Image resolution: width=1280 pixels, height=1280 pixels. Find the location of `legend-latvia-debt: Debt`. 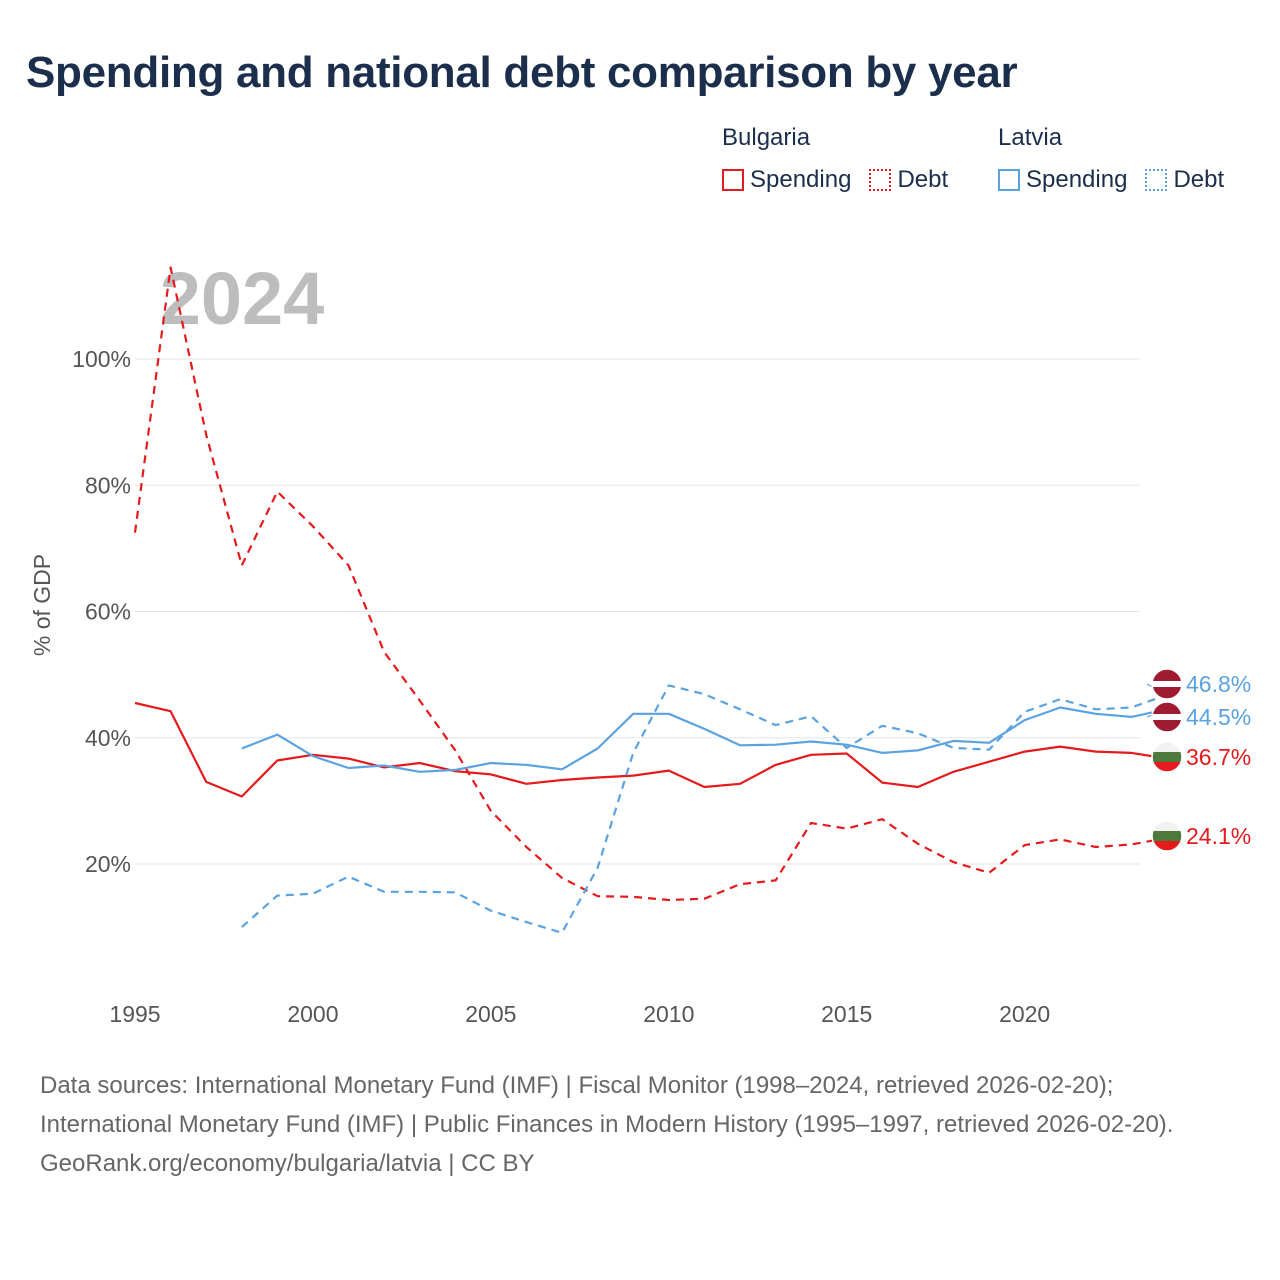

legend-latvia-debt: Debt is located at coordinates (1184, 180).